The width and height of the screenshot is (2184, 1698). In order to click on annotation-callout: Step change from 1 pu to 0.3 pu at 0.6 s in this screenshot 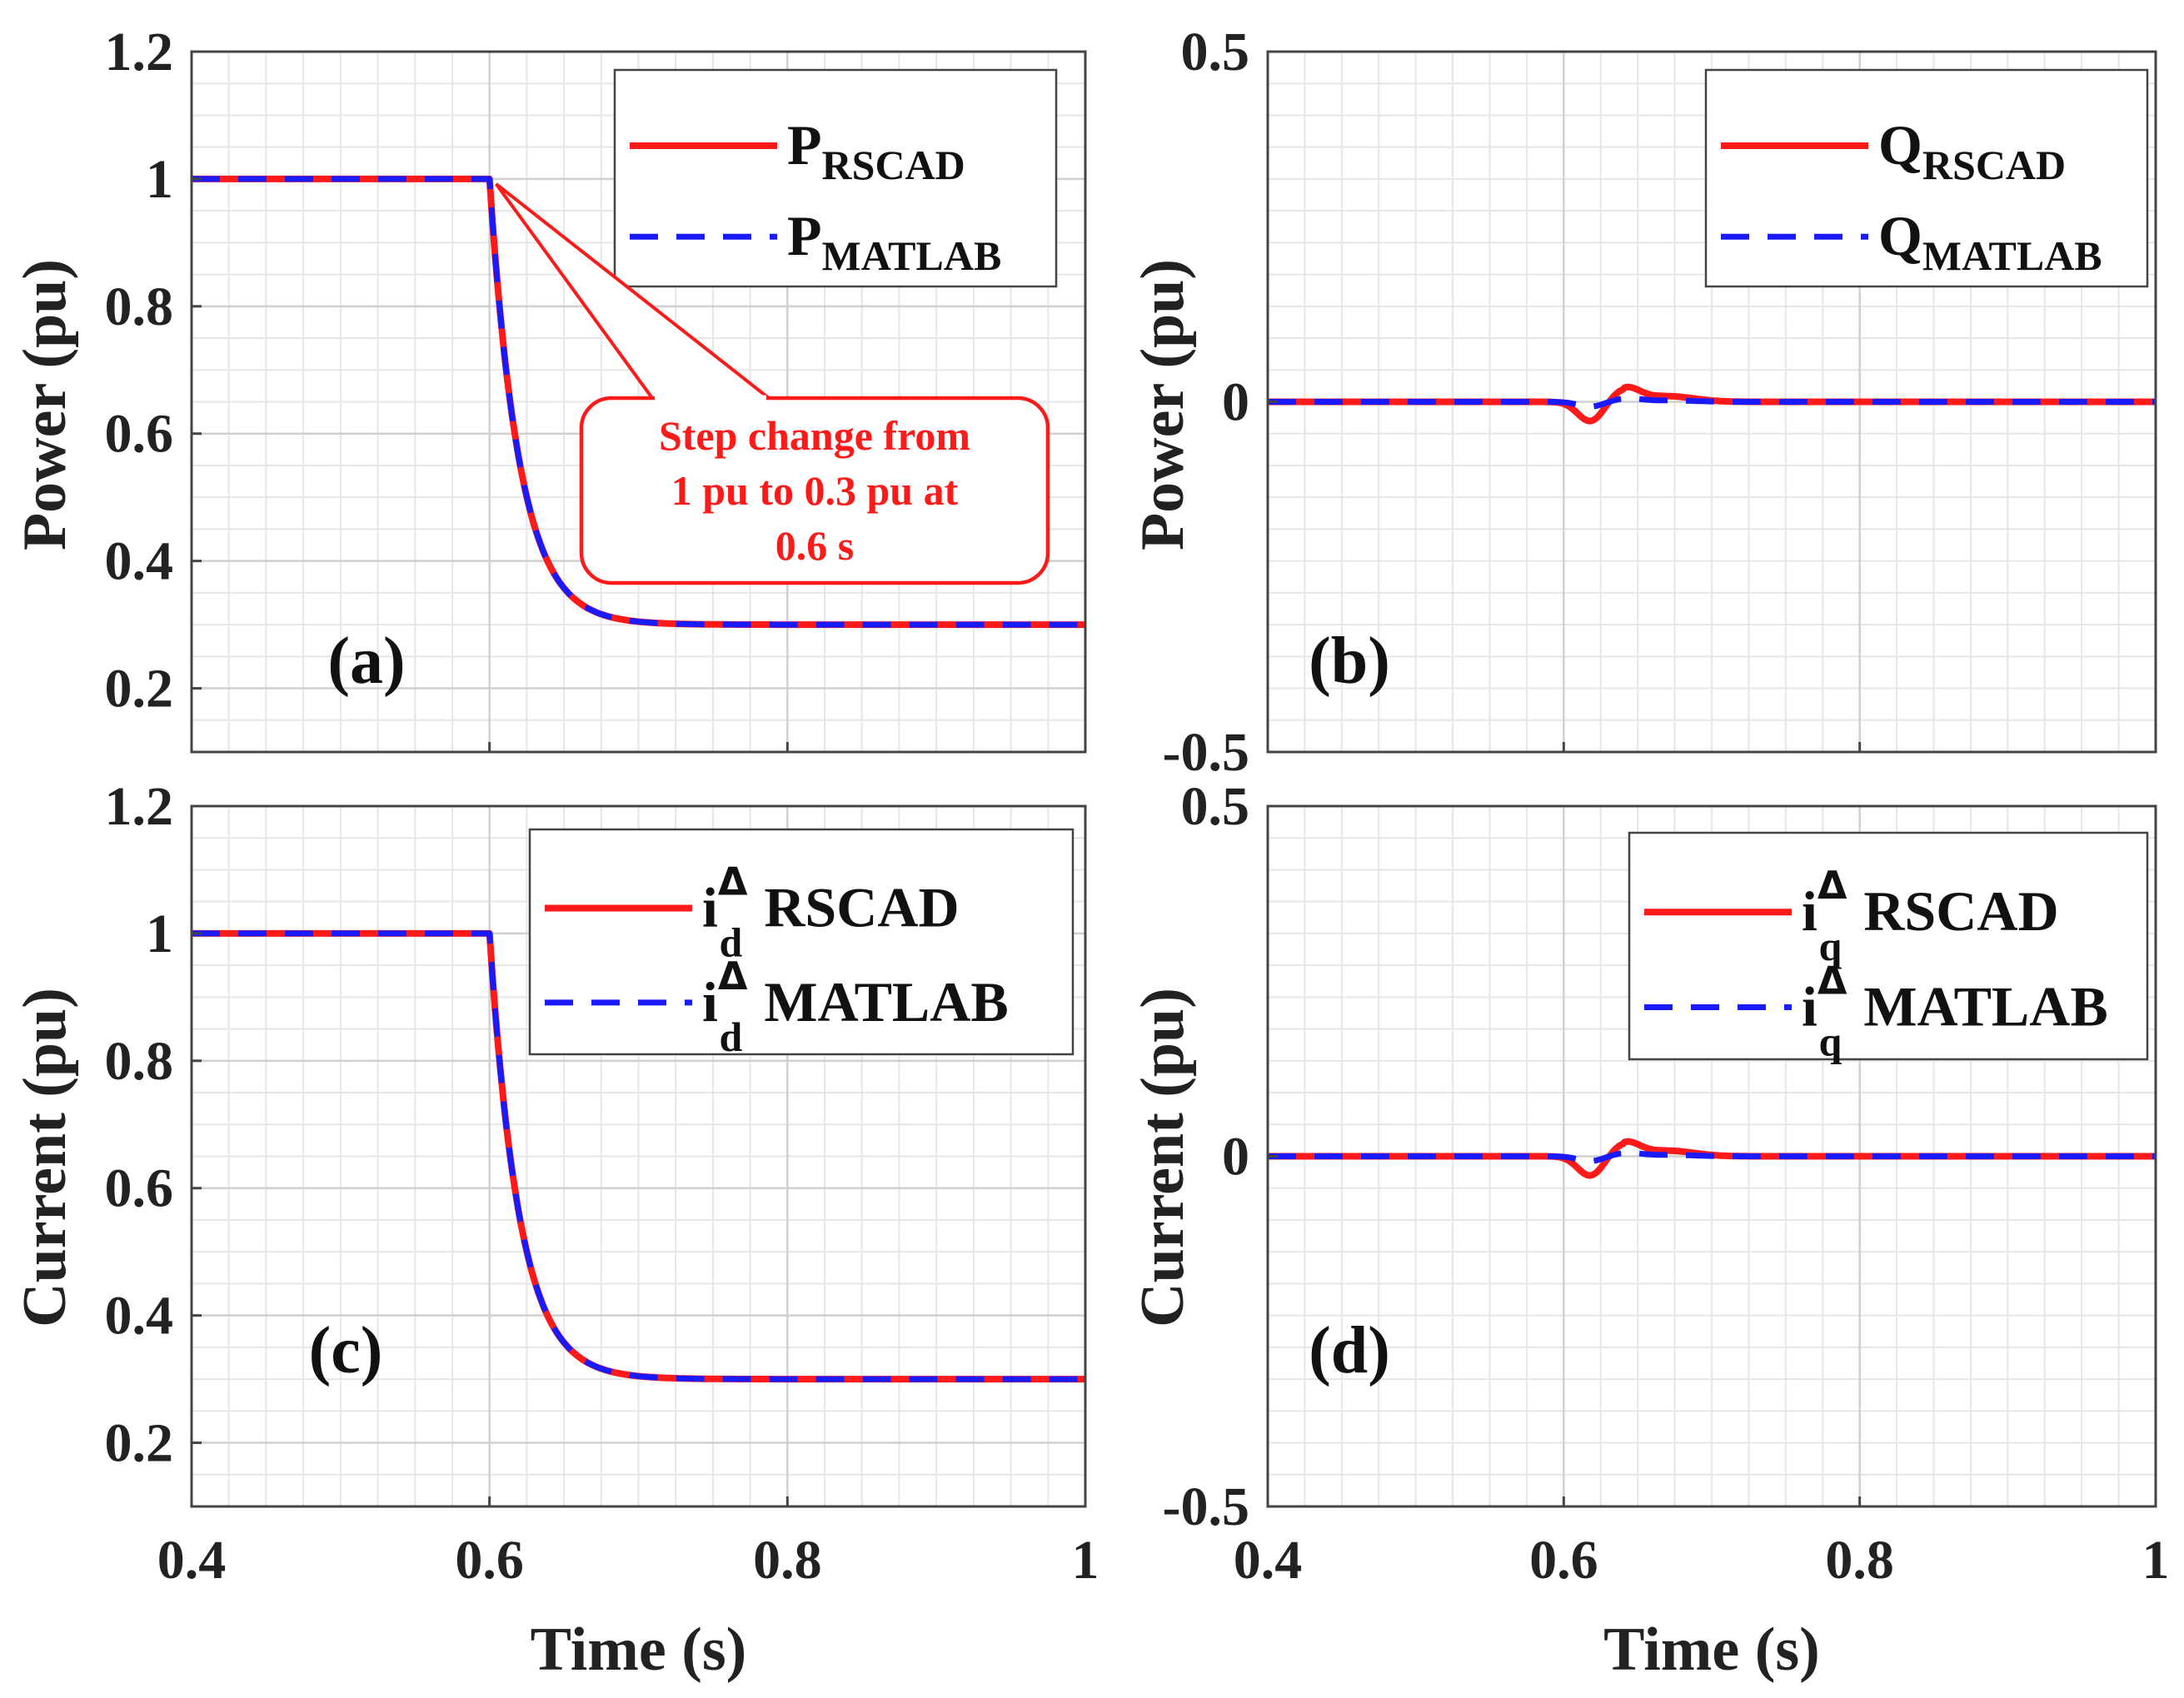, I will do `click(772, 384)`.